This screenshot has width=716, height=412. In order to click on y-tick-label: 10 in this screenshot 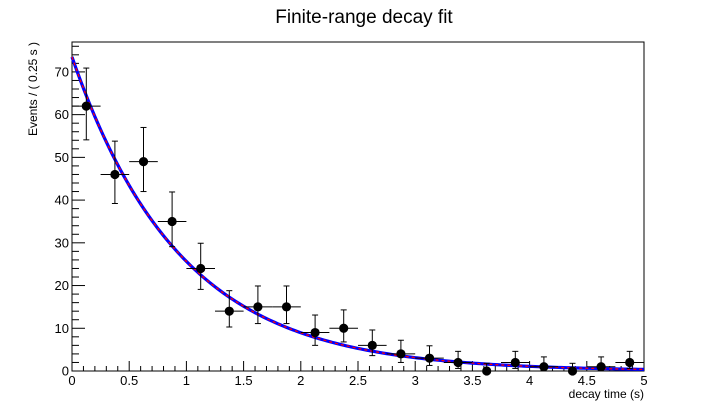, I will do `click(62, 328)`.